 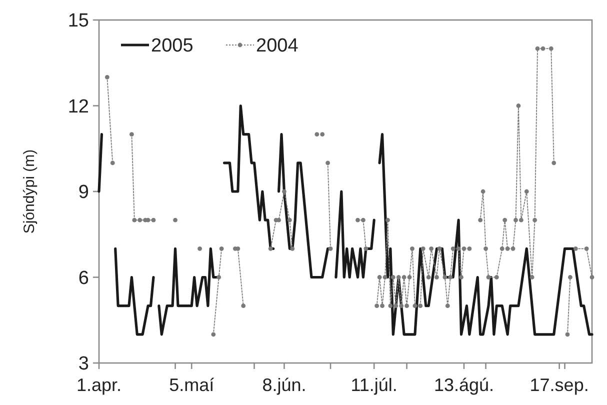 I want to click on y-tick-label: 6, so click(x=83, y=278).